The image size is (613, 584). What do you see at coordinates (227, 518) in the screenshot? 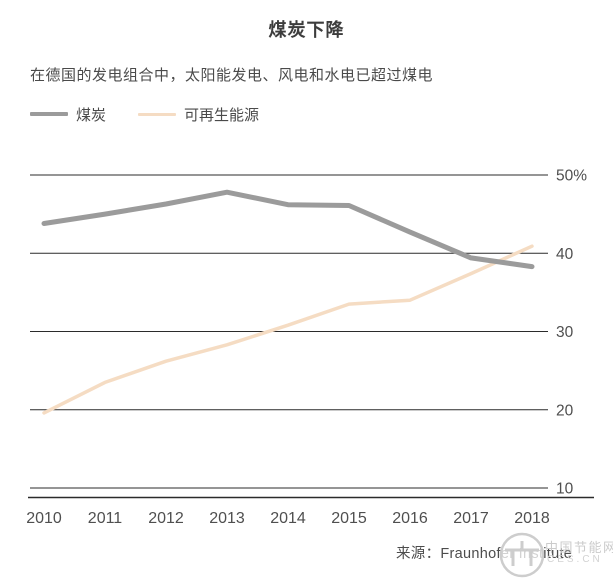
I see `svg-text: 2013` at bounding box center [227, 518].